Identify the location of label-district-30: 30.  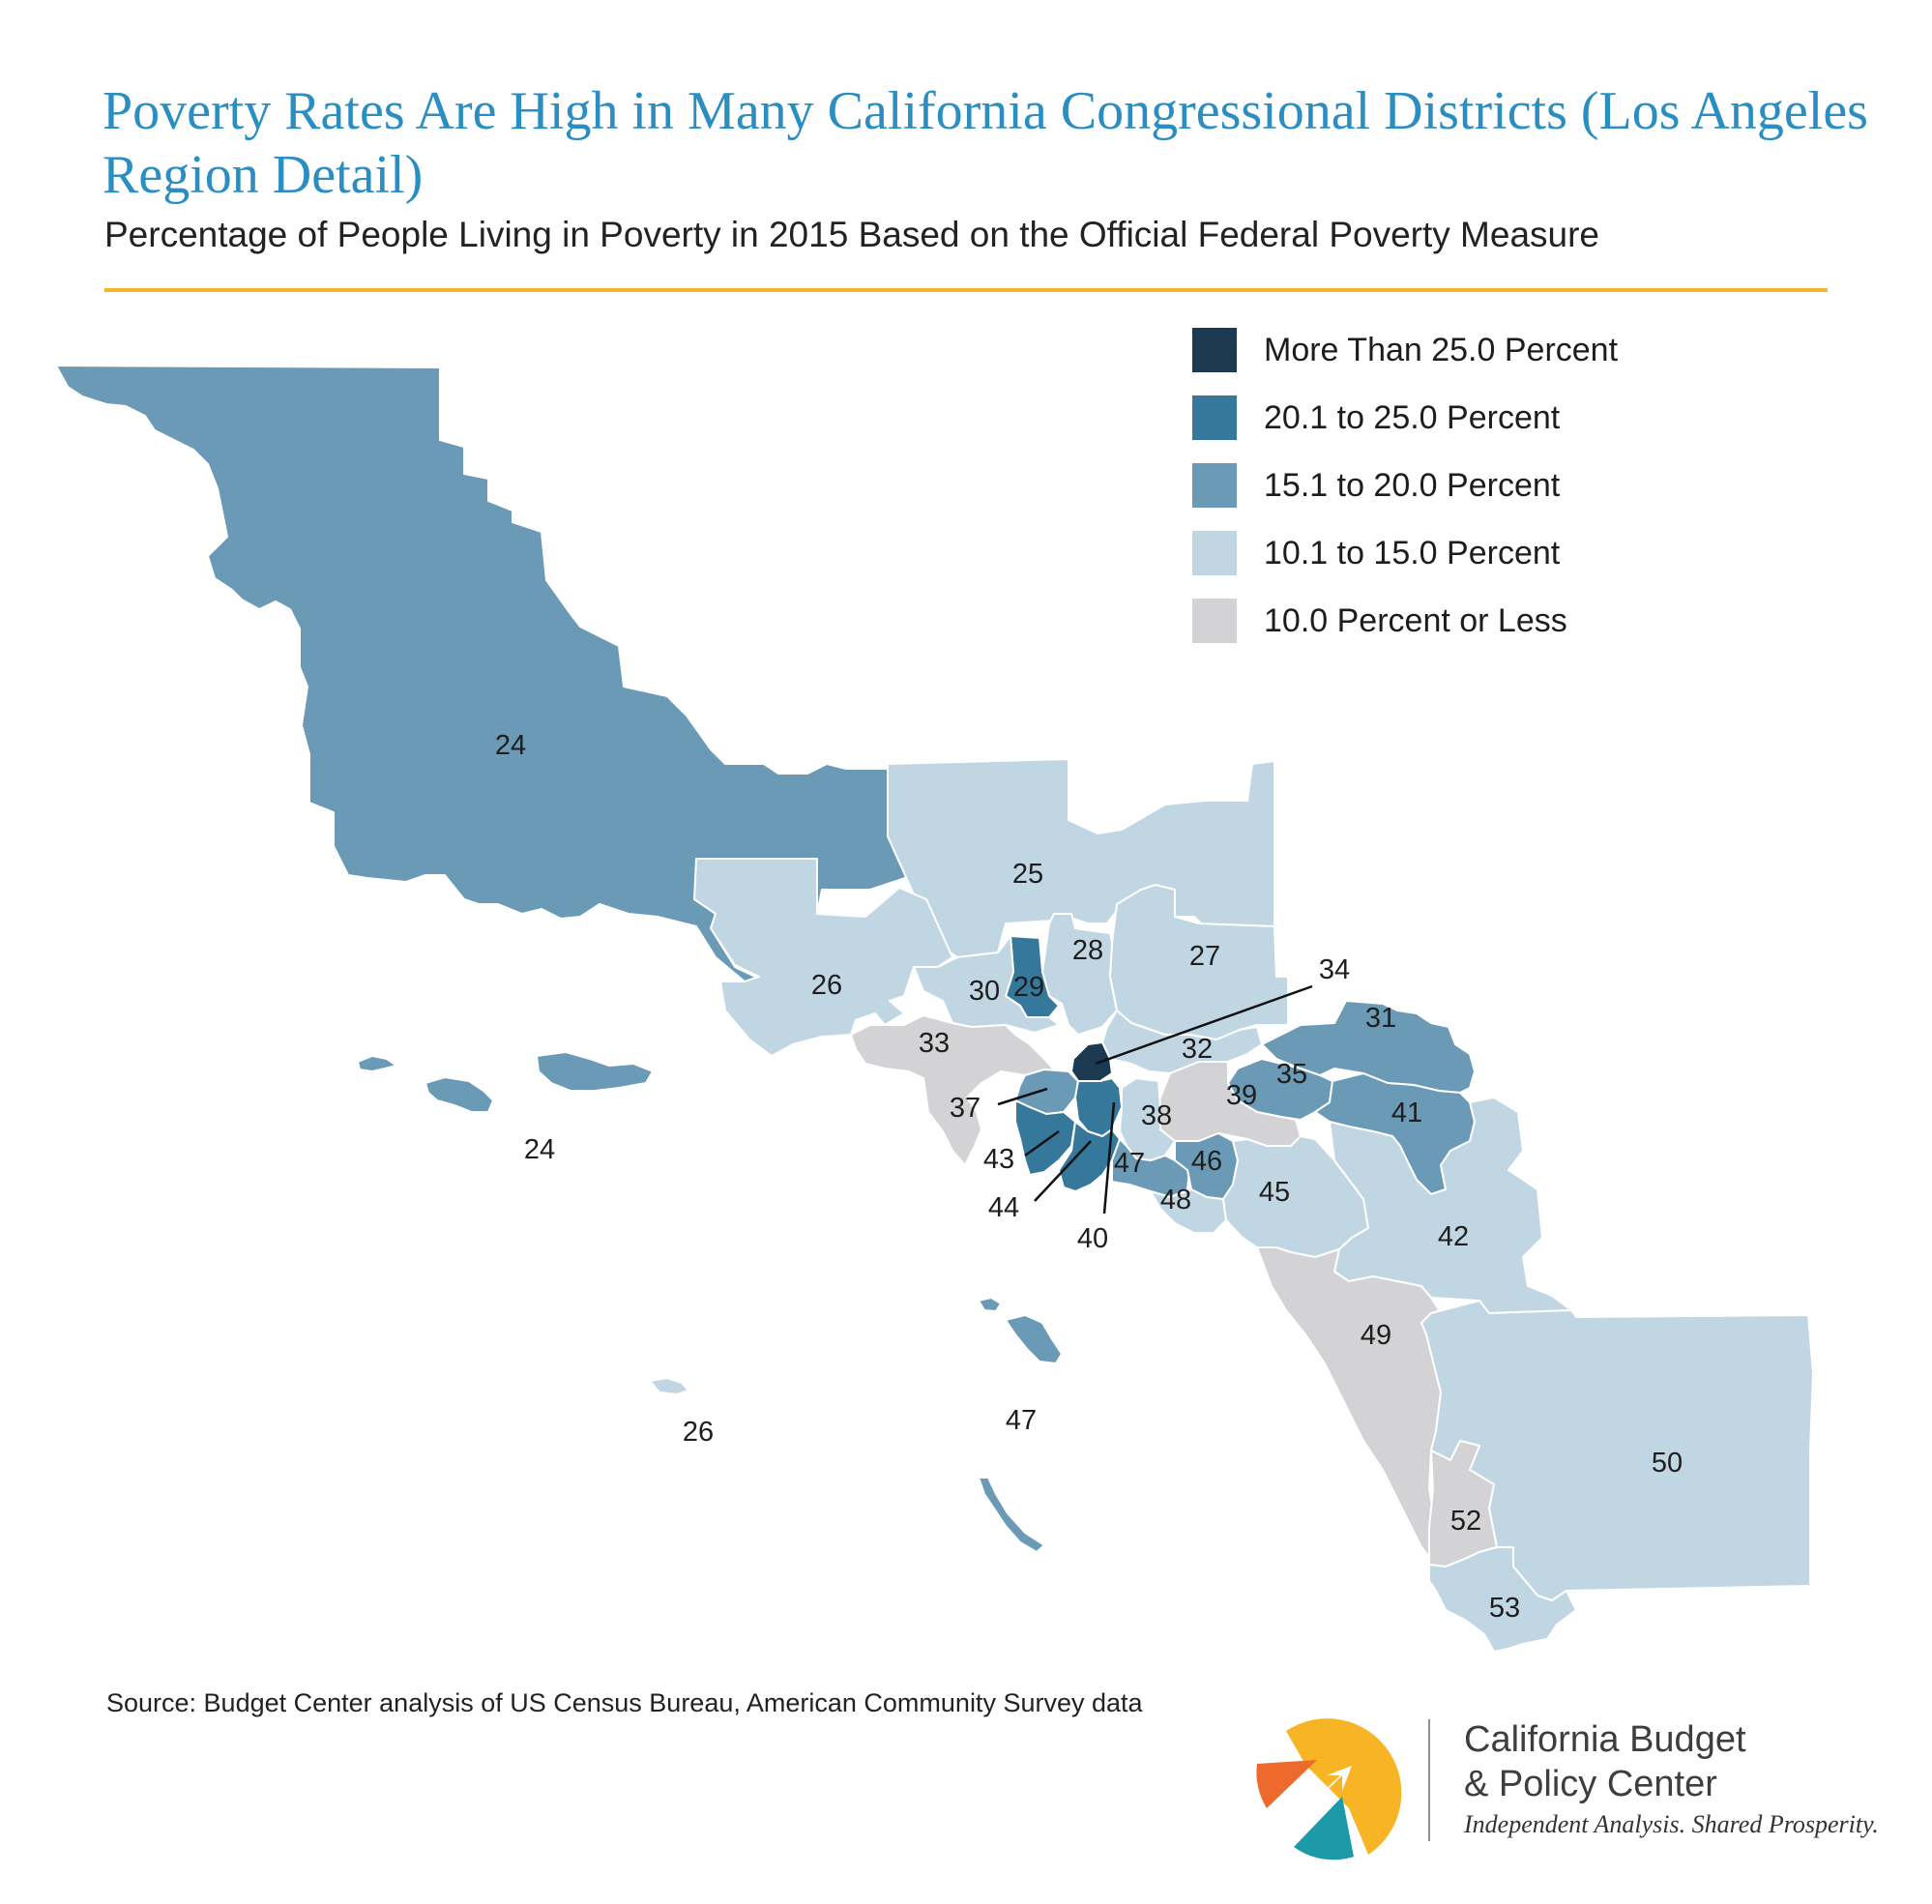
(984, 992).